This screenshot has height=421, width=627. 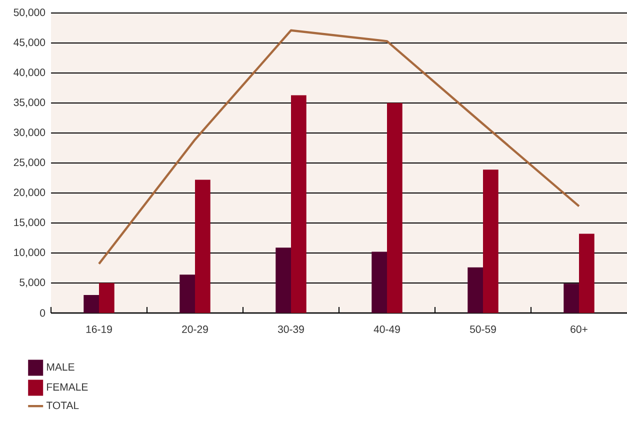 I want to click on y-tick-label: 10,000, so click(x=30, y=253).